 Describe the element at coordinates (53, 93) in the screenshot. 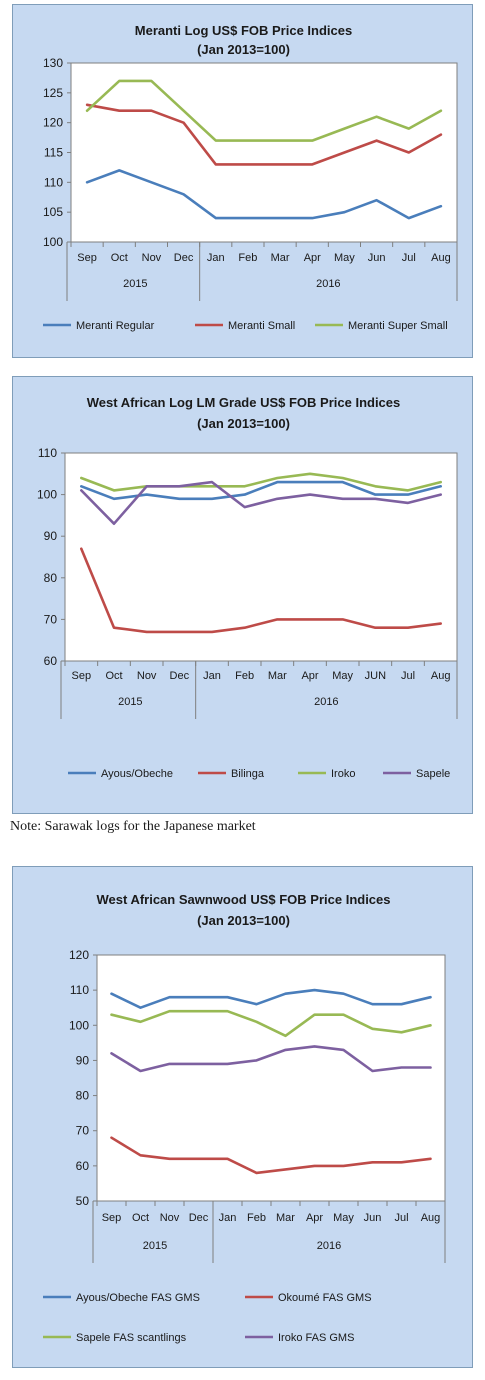

I see `y-tick-label: 125` at that location.